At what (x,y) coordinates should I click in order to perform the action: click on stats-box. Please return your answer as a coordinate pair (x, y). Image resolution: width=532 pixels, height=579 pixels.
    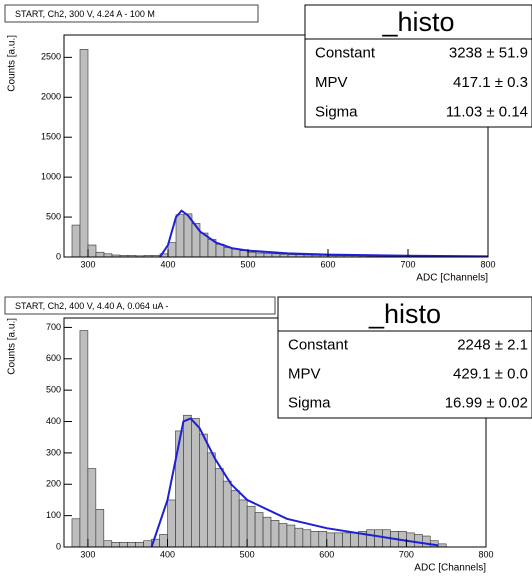
    Looking at the image, I should click on (404, 357).